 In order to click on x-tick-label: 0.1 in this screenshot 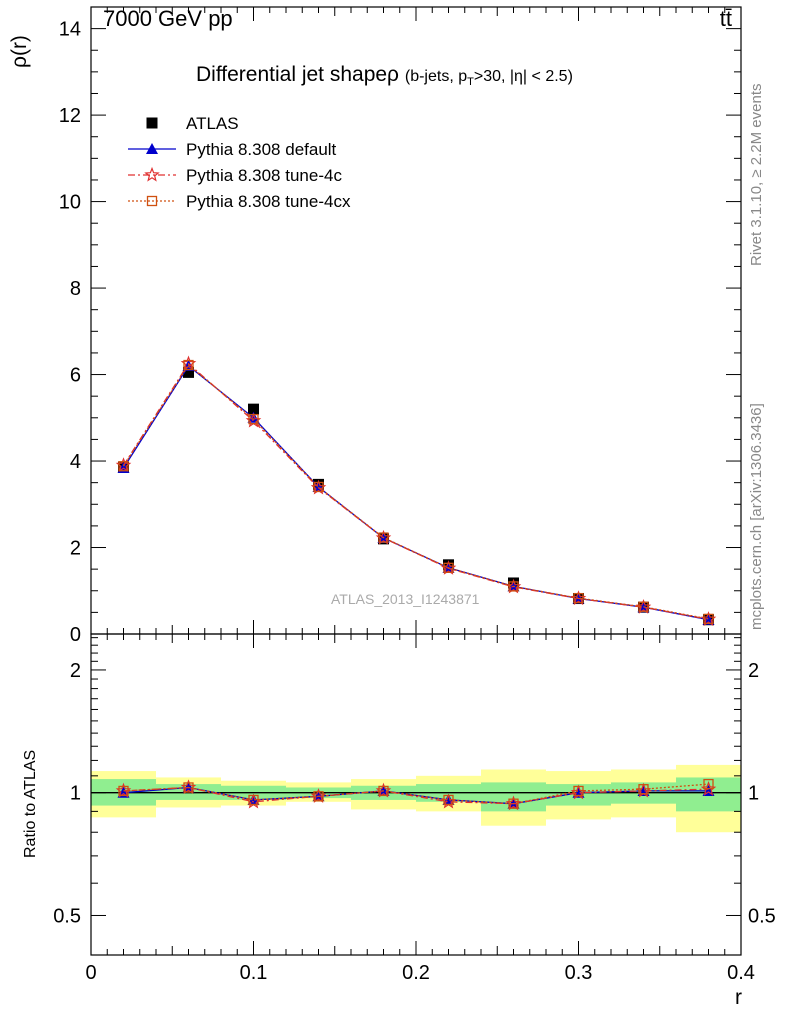, I will do `click(254, 973)`.